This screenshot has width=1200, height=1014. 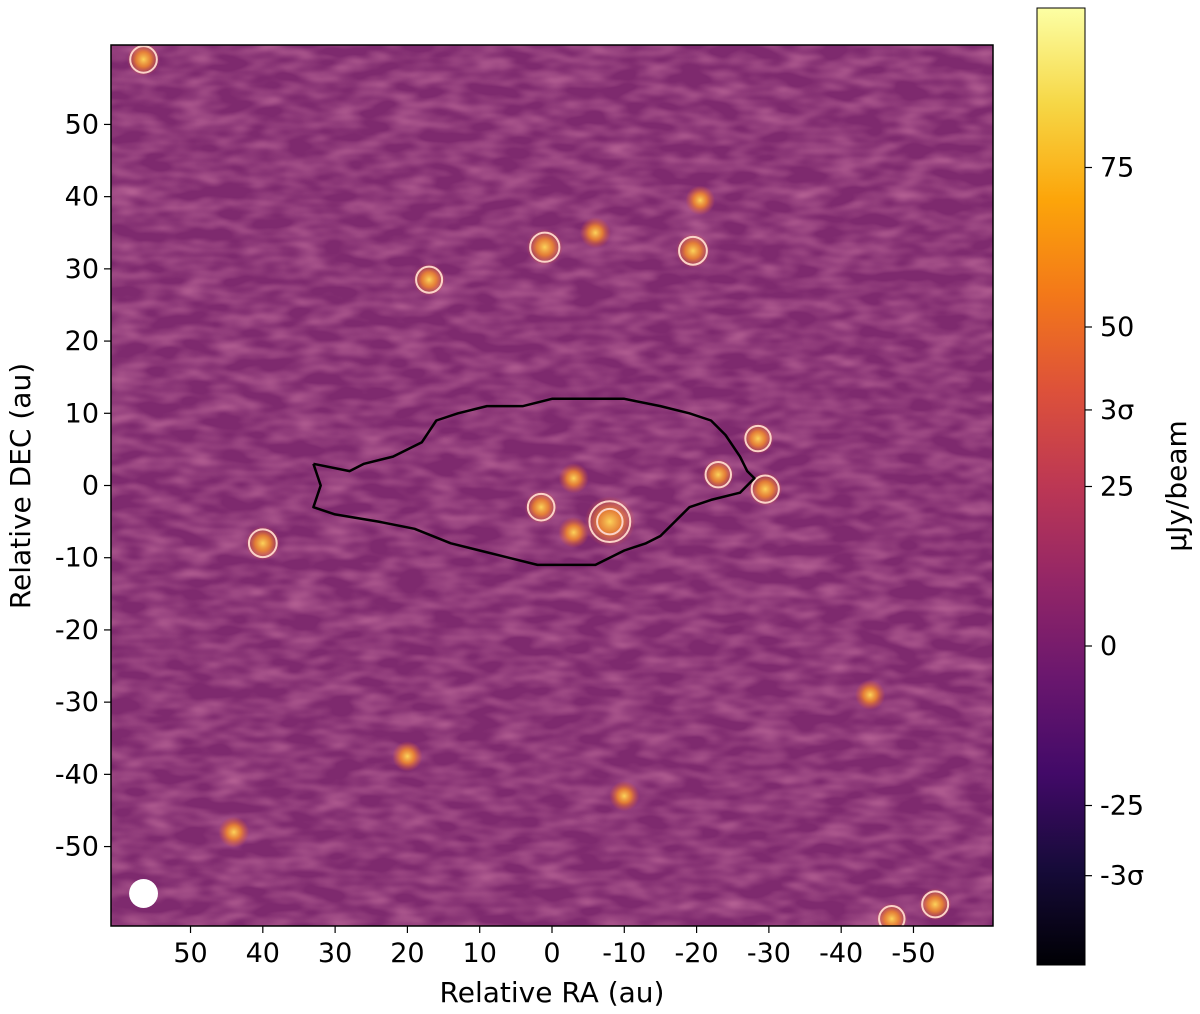 What do you see at coordinates (1117, 410) in the screenshot?
I see `colorbar-tick-label: 3σ` at bounding box center [1117, 410].